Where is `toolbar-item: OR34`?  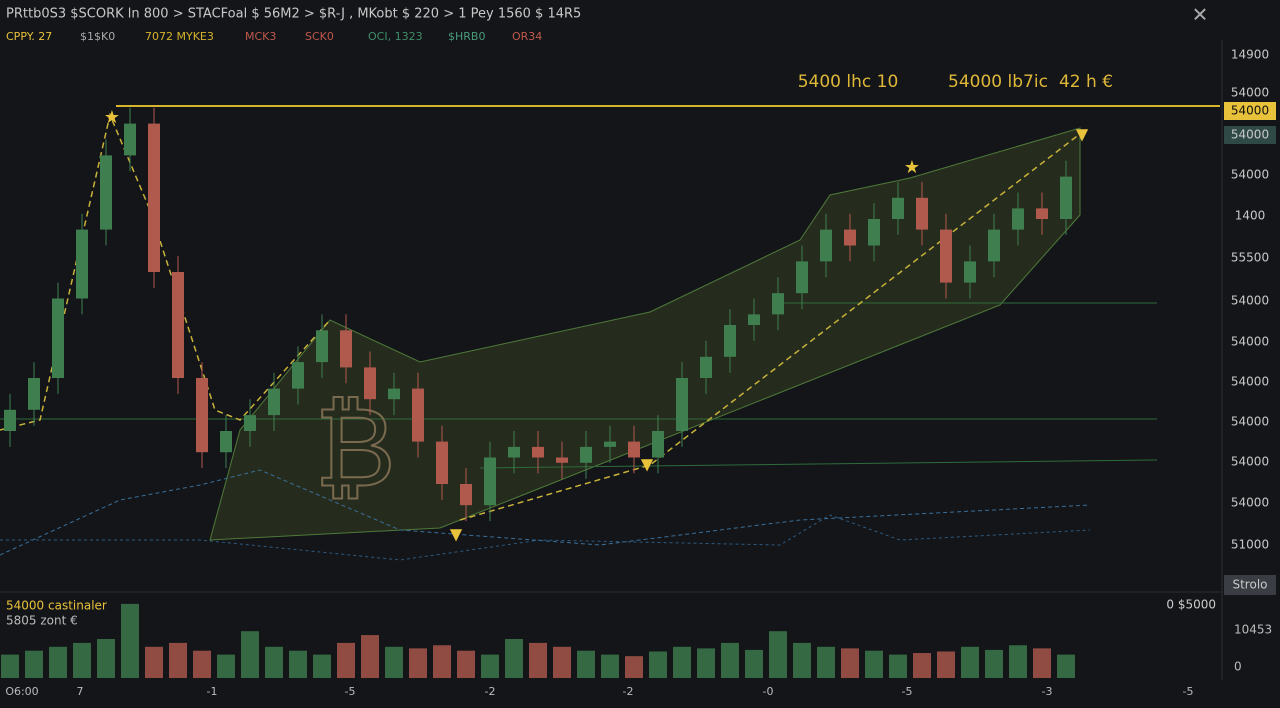 toolbar-item: OR34 is located at coordinates (527, 36).